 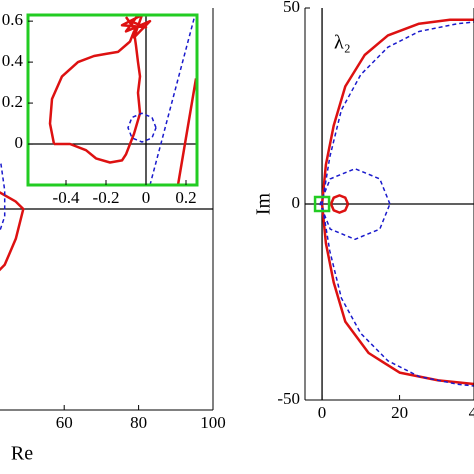 What do you see at coordinates (471, 412) in the screenshot?
I see `x-tick-label: 40` at bounding box center [471, 412].